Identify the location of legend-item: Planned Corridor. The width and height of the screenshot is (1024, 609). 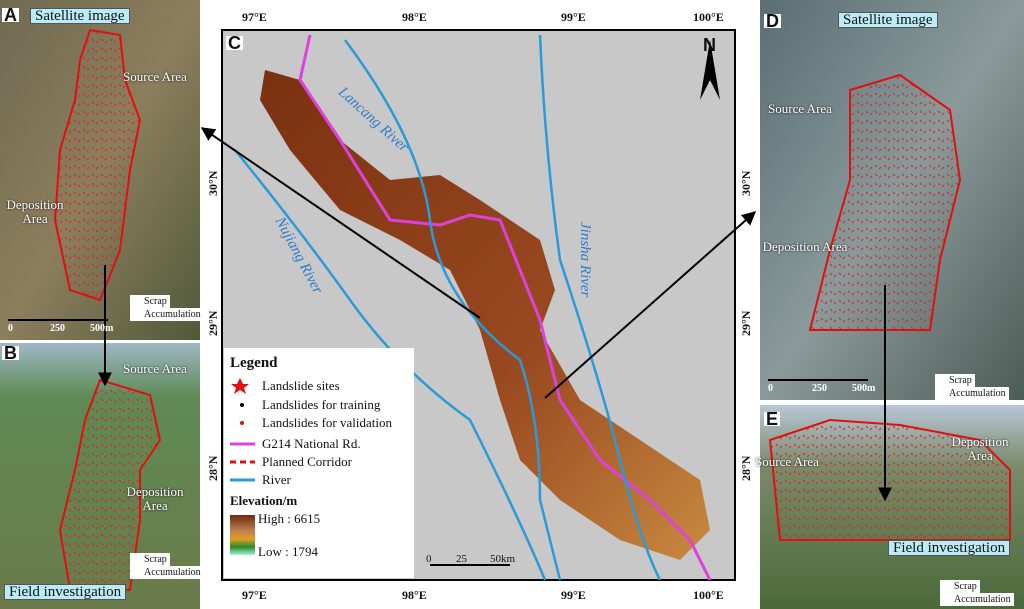
(307, 461).